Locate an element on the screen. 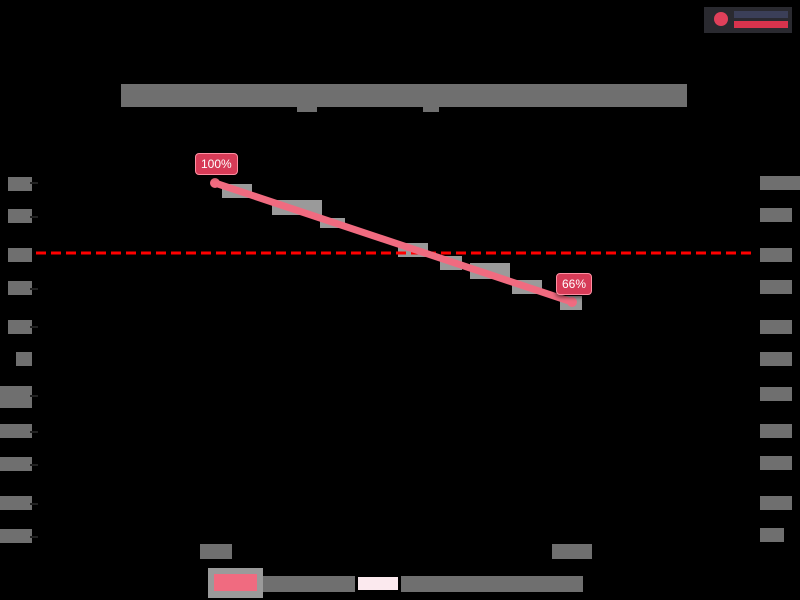  legend-swatch-reference is located at coordinates (378, 583).